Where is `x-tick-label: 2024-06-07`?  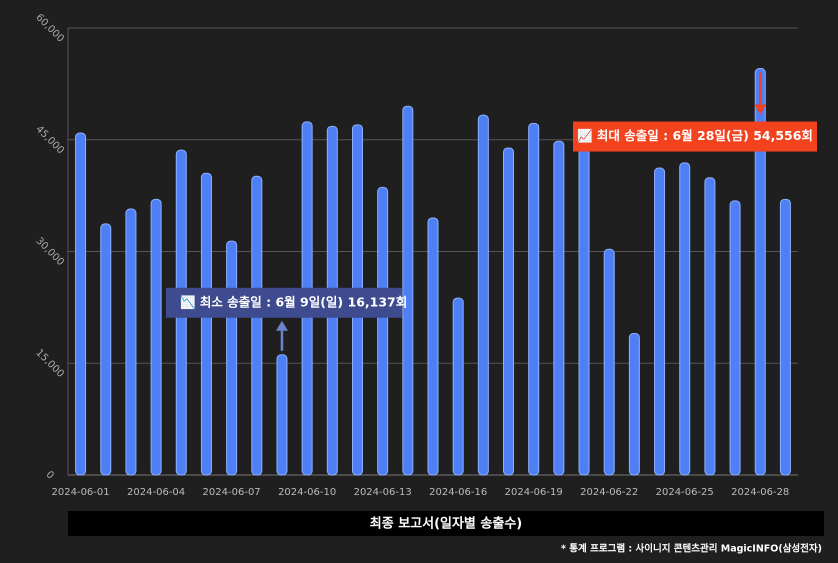
x-tick-label: 2024-06-07 is located at coordinates (232, 492).